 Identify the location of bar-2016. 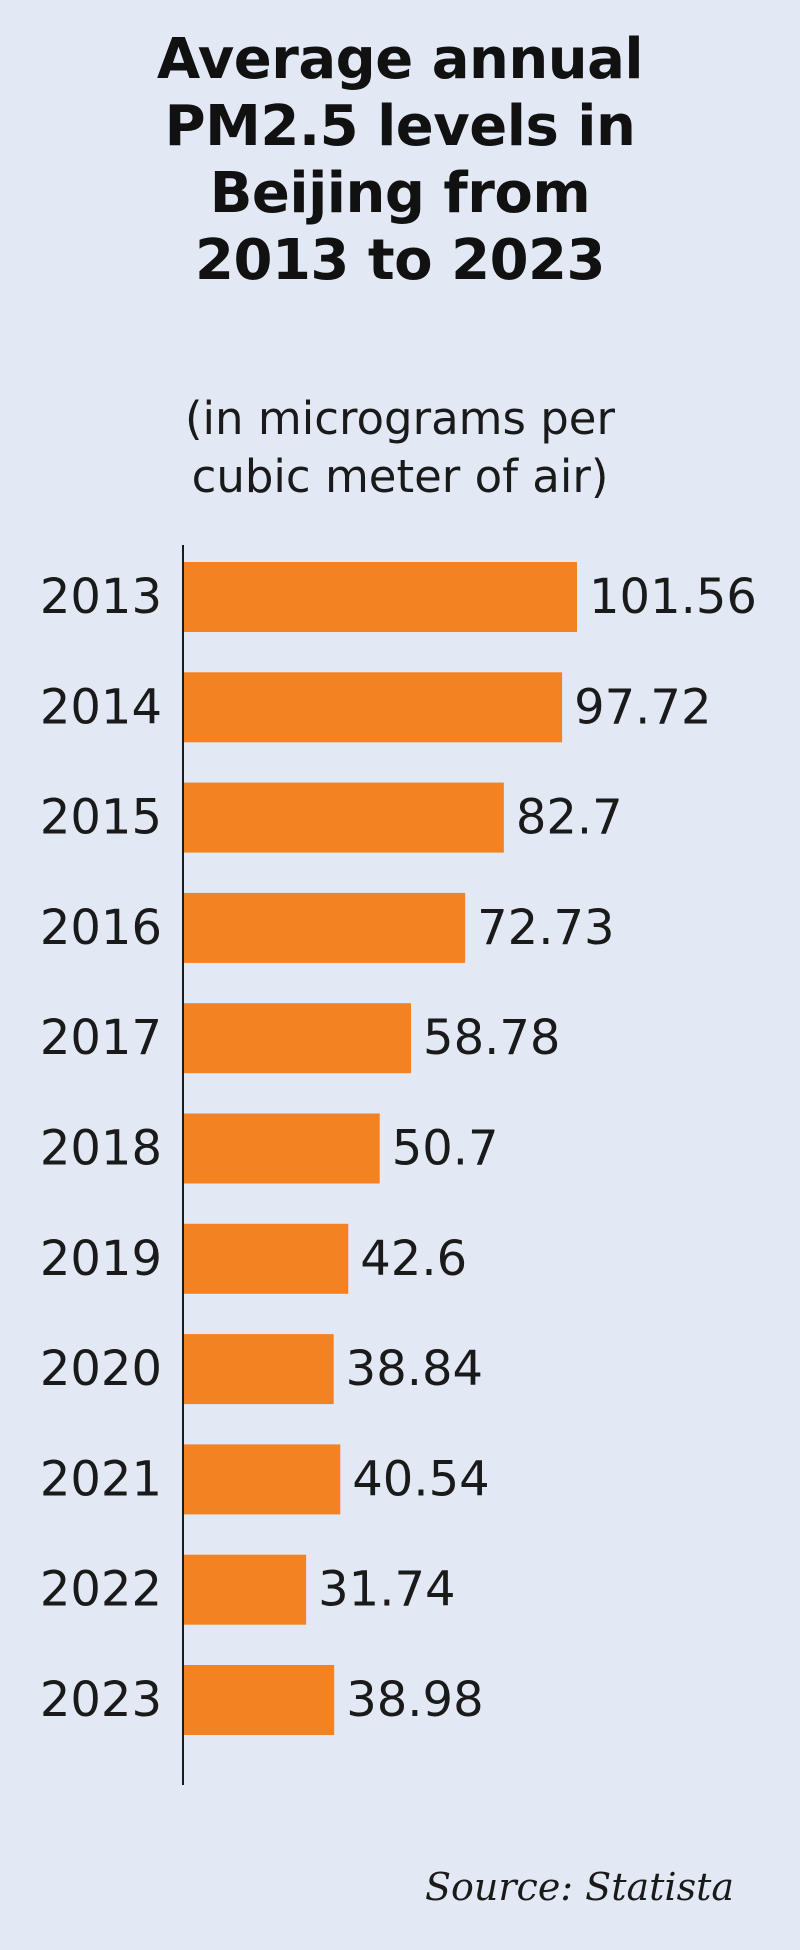
(324, 927).